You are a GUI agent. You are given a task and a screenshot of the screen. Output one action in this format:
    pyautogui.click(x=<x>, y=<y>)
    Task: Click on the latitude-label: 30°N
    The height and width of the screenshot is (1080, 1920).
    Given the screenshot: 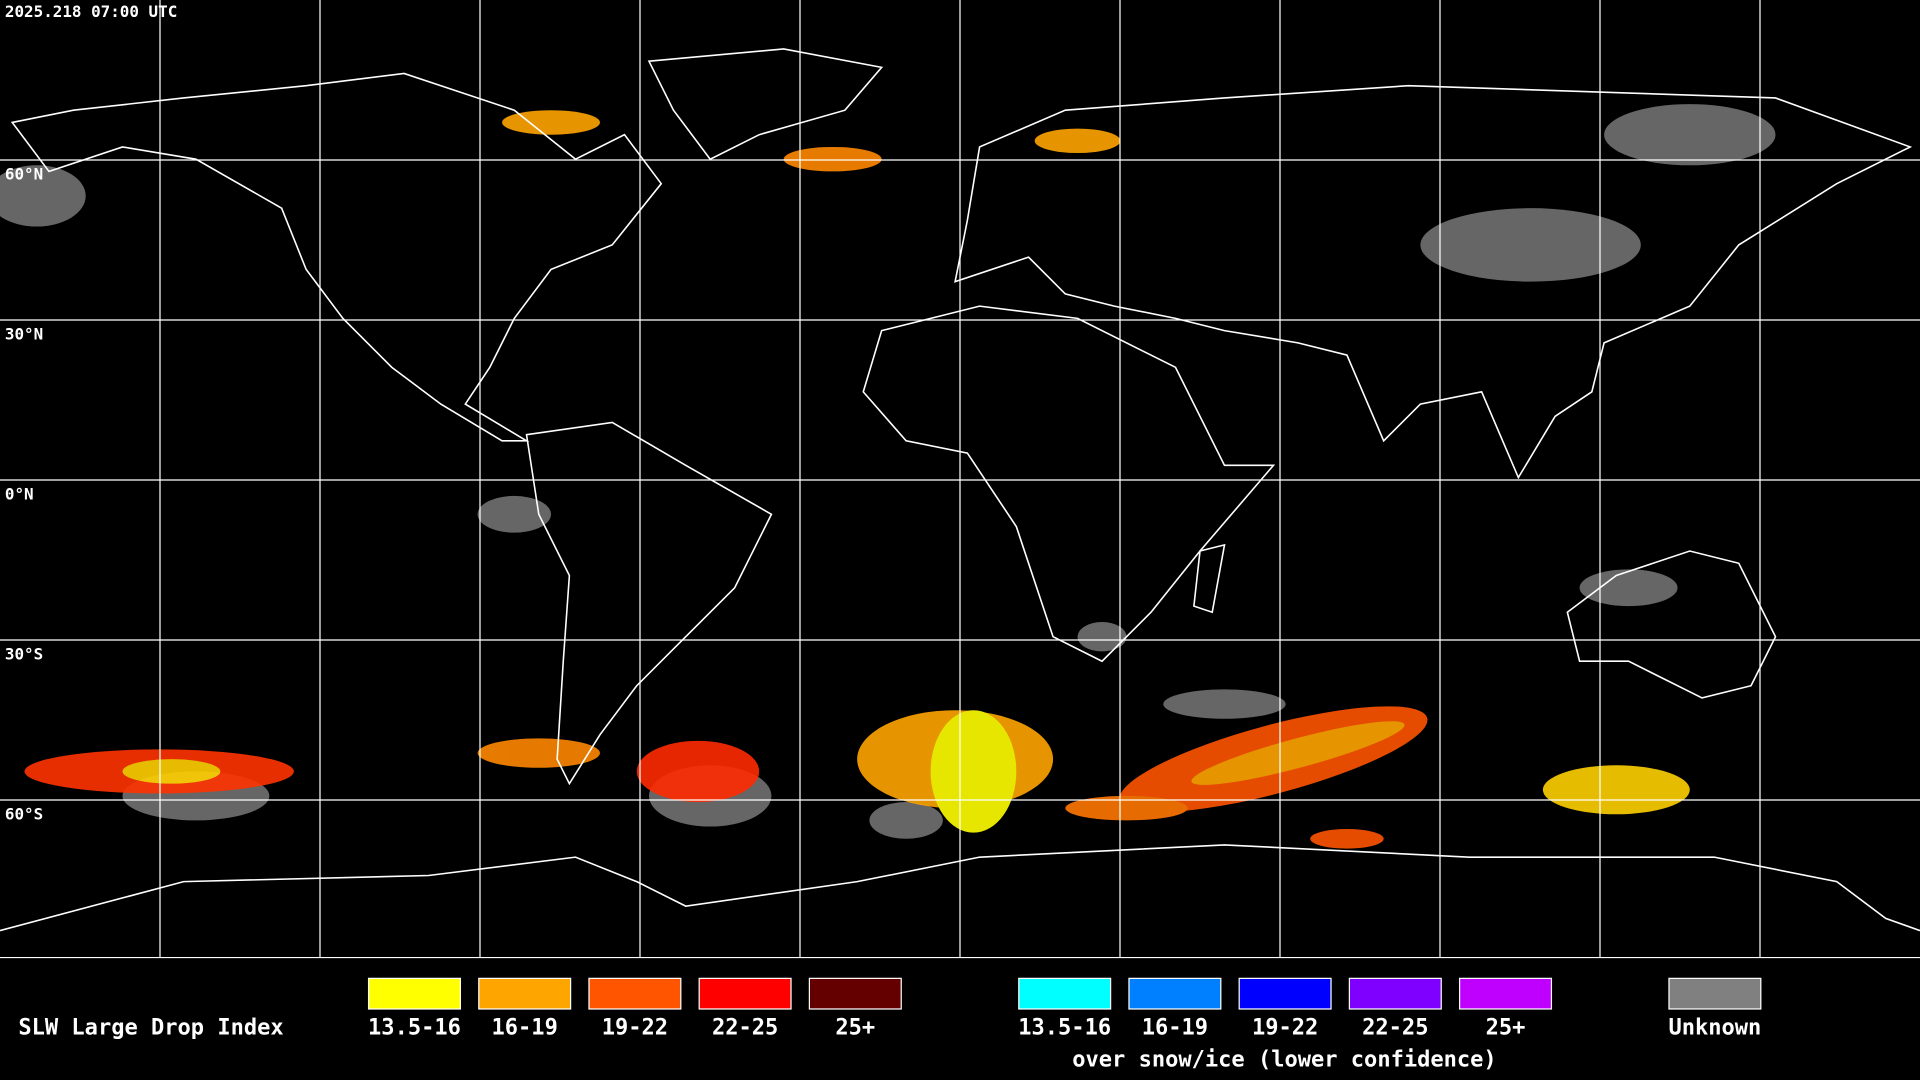 What is the action you would take?
    pyautogui.click(x=24, y=334)
    